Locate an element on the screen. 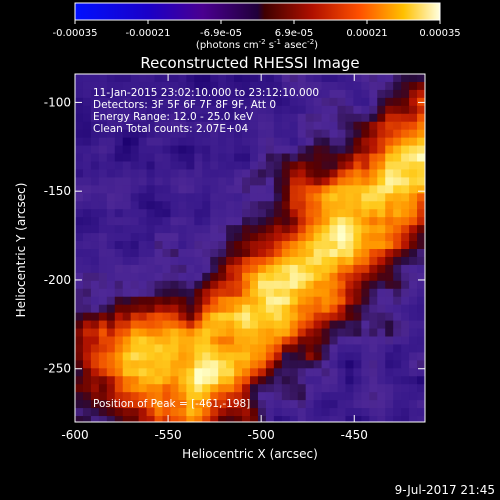  info-line-detectors: Detectors: 3F 5F 6F 7F 8F 9F, Att 0 is located at coordinates (184, 105).